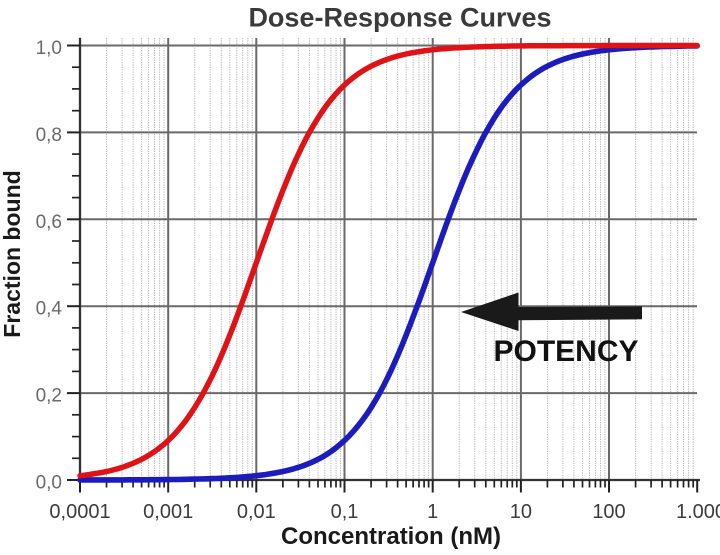 The height and width of the screenshot is (555, 720). What do you see at coordinates (698, 512) in the screenshot?
I see `svg-text: 1.000` at bounding box center [698, 512].